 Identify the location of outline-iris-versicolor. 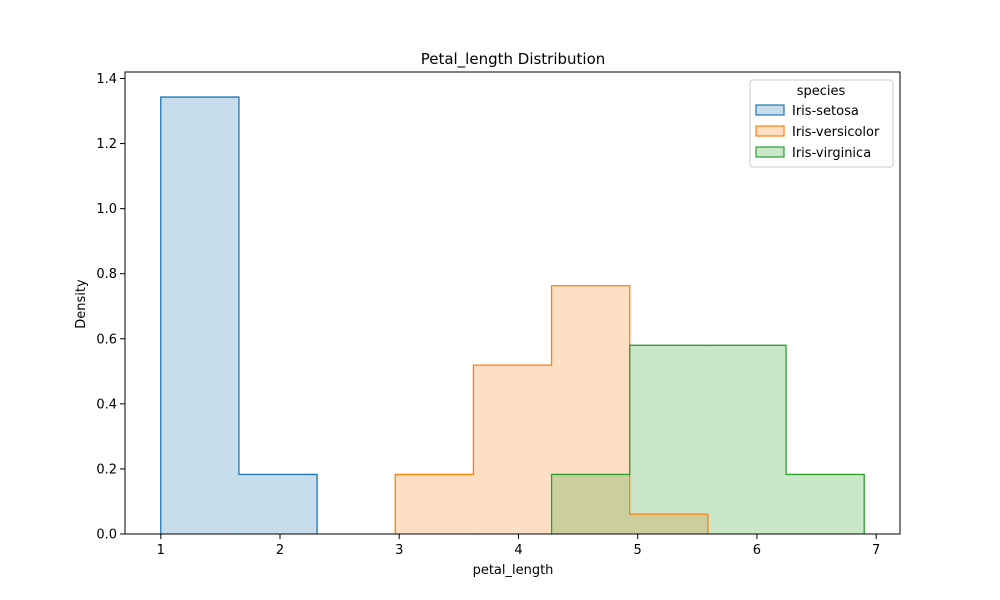
(551, 409).